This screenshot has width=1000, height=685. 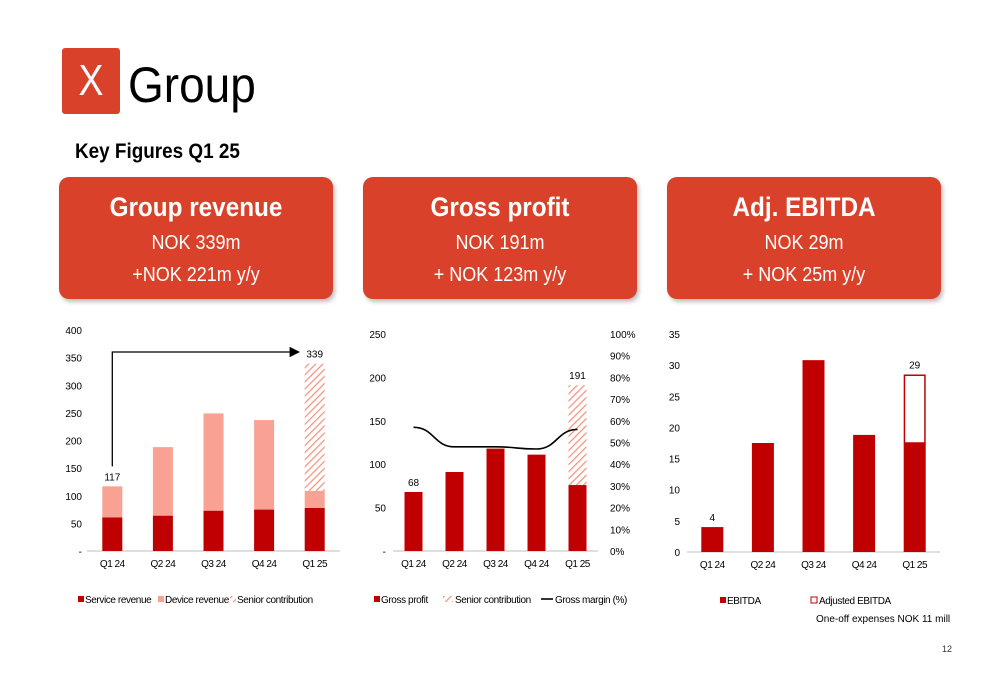 What do you see at coordinates (577, 376) in the screenshot?
I see `data-label: 191` at bounding box center [577, 376].